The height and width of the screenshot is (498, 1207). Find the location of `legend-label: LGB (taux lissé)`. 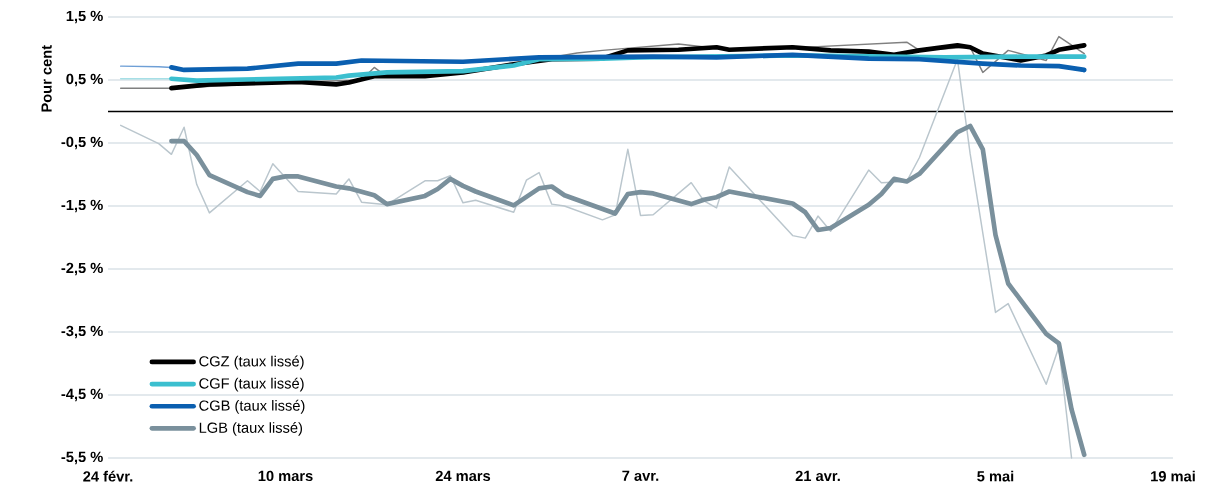

legend-label: LGB (taux lissé) is located at coordinates (251, 428).